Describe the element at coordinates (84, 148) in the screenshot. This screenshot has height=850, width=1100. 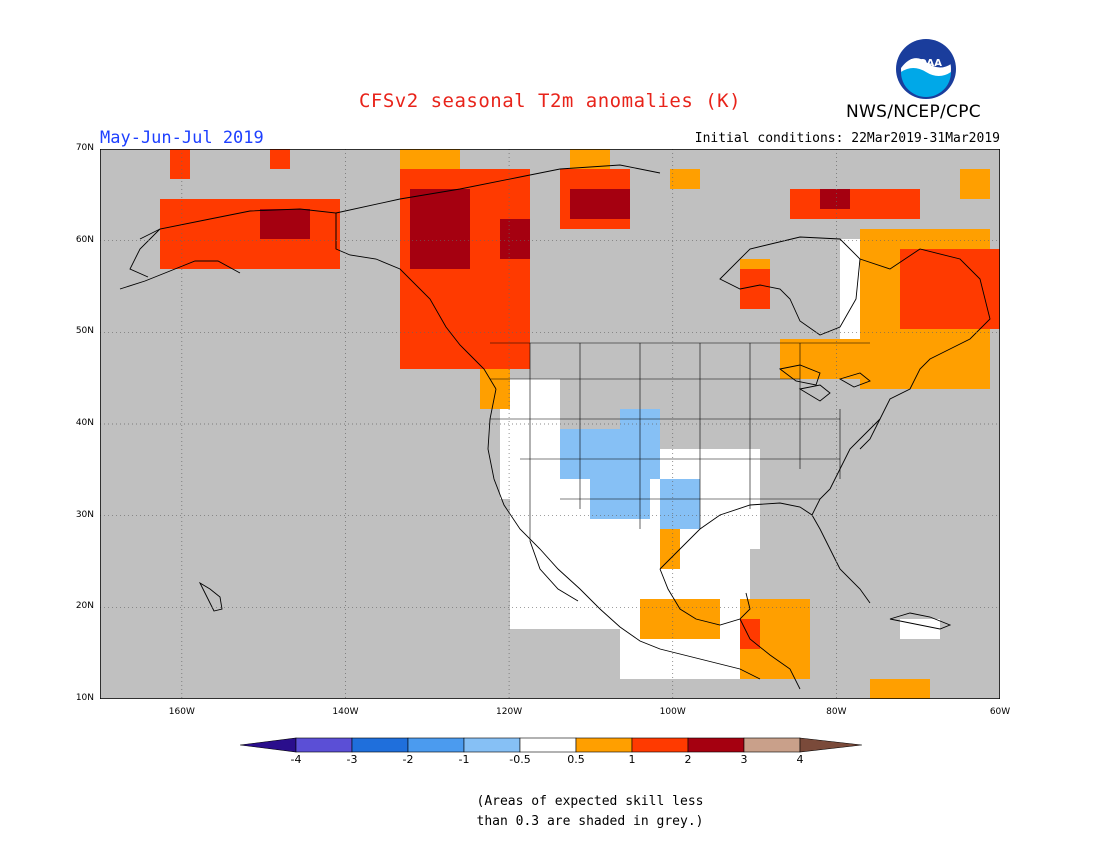
I see `lat-label: 70N` at that location.